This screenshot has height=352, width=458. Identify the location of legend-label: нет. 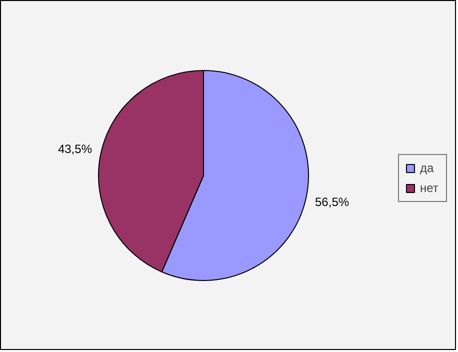
(430, 188).